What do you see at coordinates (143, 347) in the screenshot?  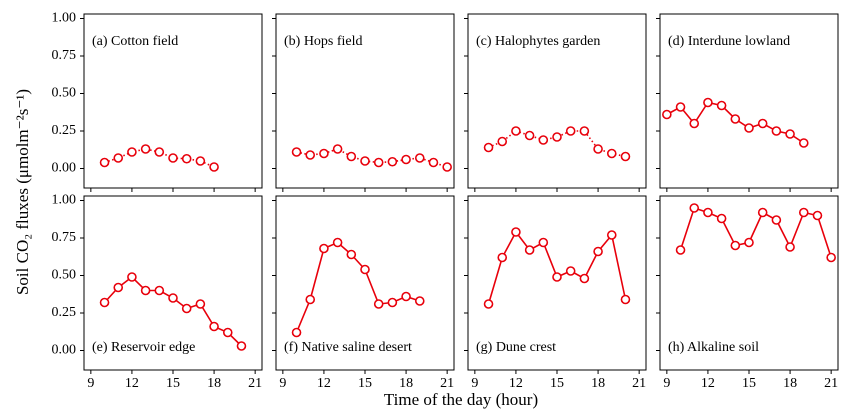 I see `panel-title: (e) Reservoir edge` at bounding box center [143, 347].